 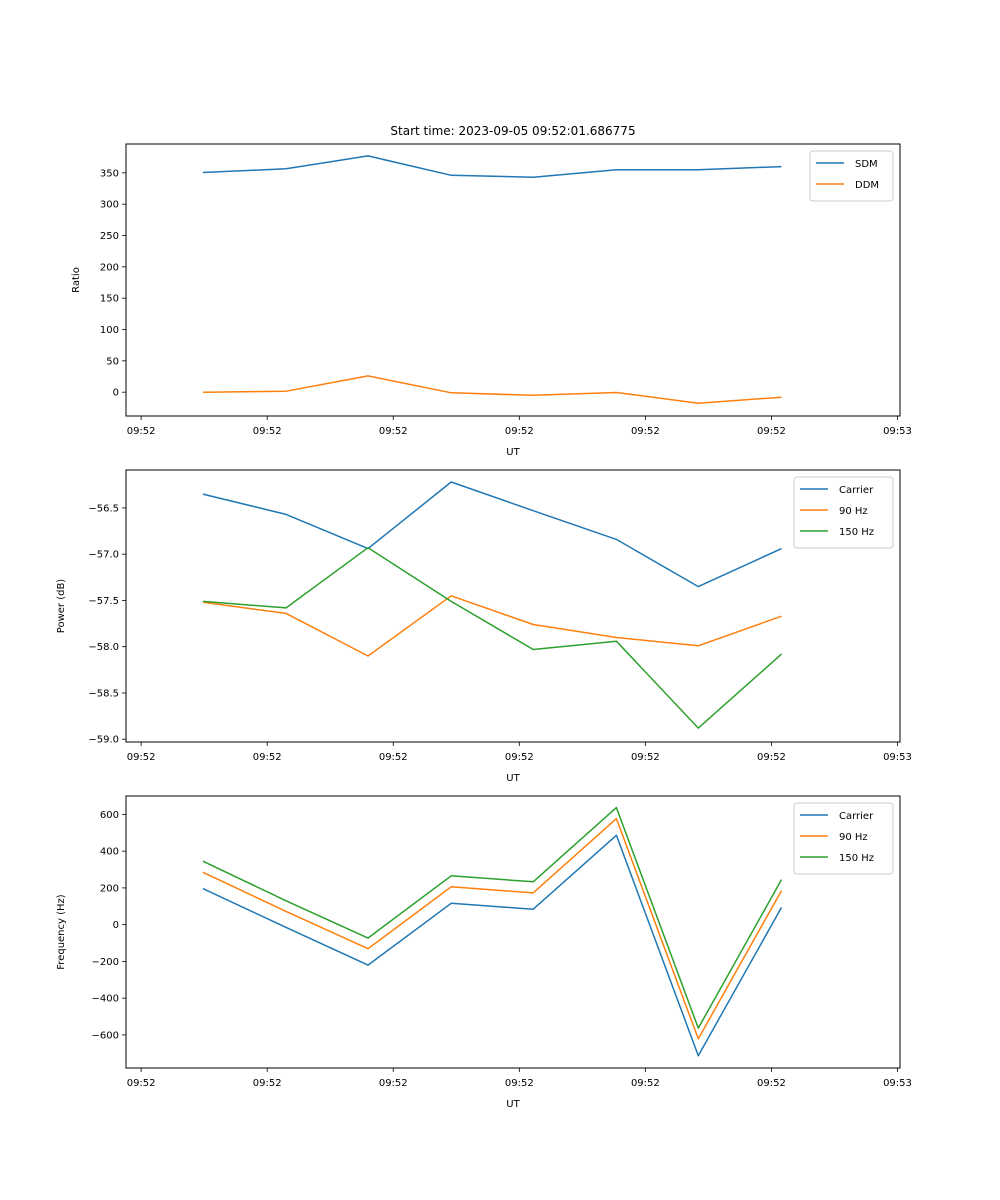 What do you see at coordinates (492, 389) in the screenshot?
I see `series-line-ddm` at bounding box center [492, 389].